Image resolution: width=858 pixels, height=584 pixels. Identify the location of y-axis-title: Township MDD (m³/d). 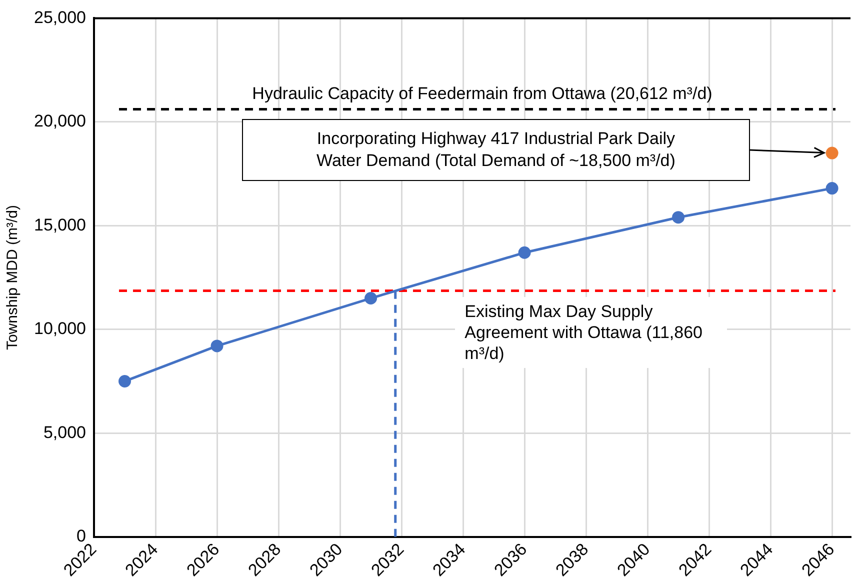
(13, 277).